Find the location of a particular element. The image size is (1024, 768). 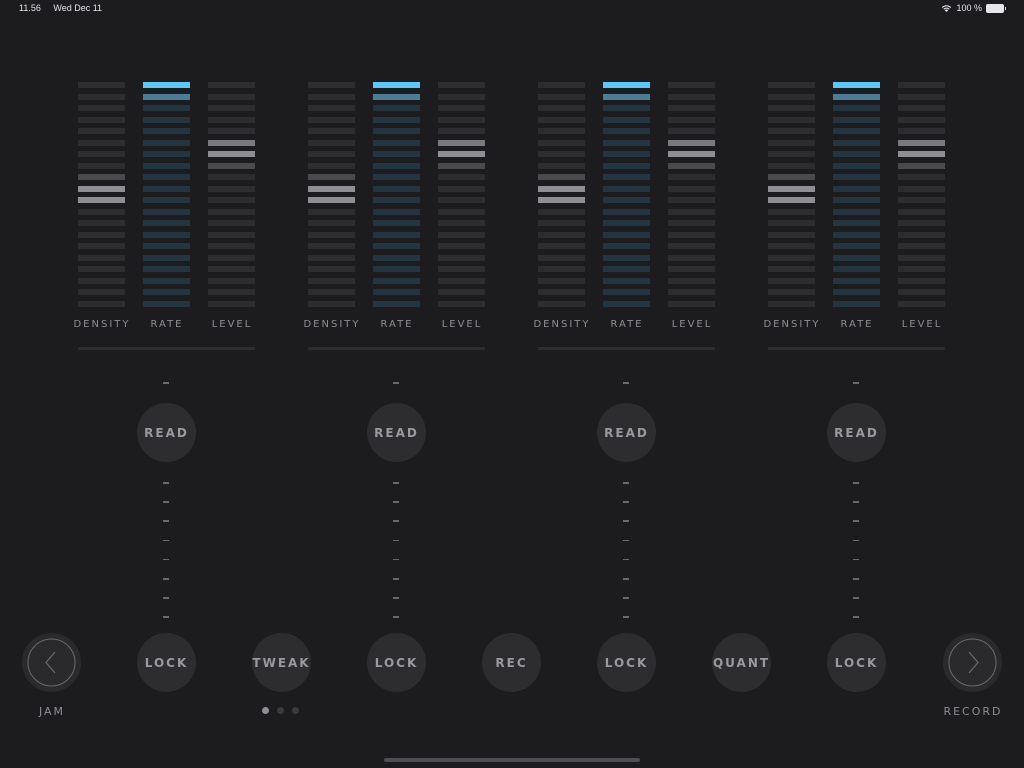

jam-button is located at coordinates (51, 662).